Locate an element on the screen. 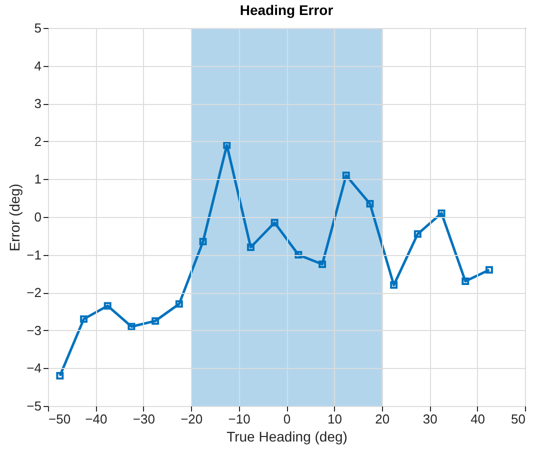  x-tick-label: 30 is located at coordinates (430, 419).